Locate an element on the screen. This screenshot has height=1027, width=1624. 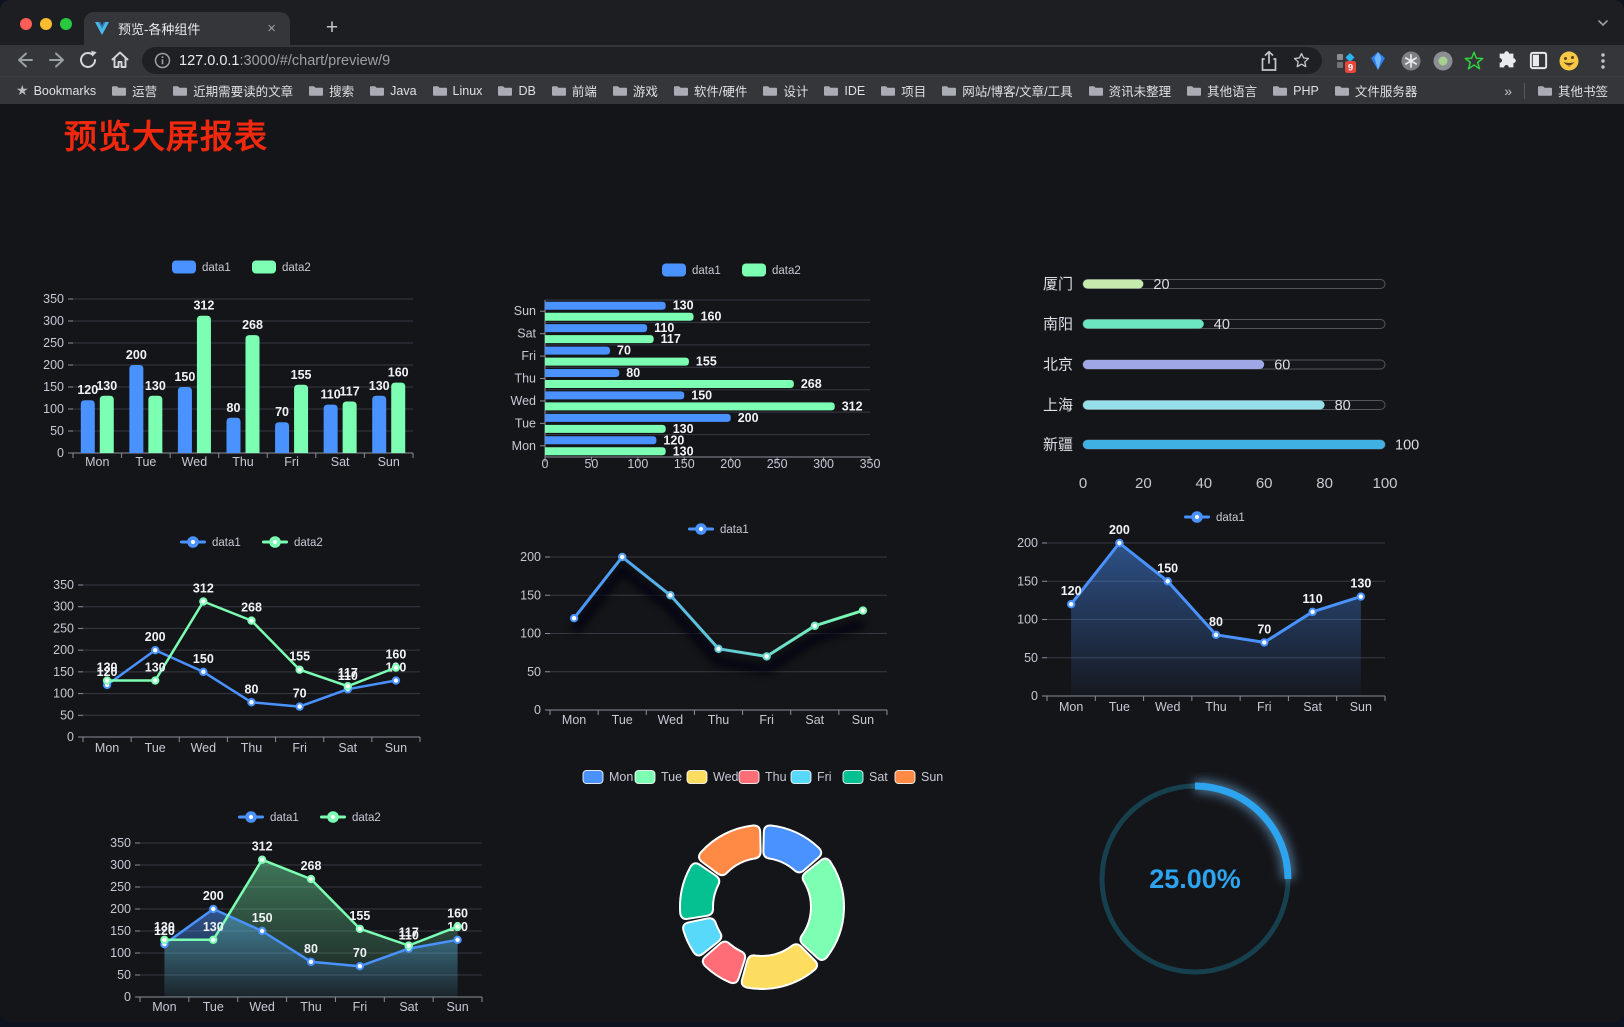
share-icon is located at coordinates (1269, 61).